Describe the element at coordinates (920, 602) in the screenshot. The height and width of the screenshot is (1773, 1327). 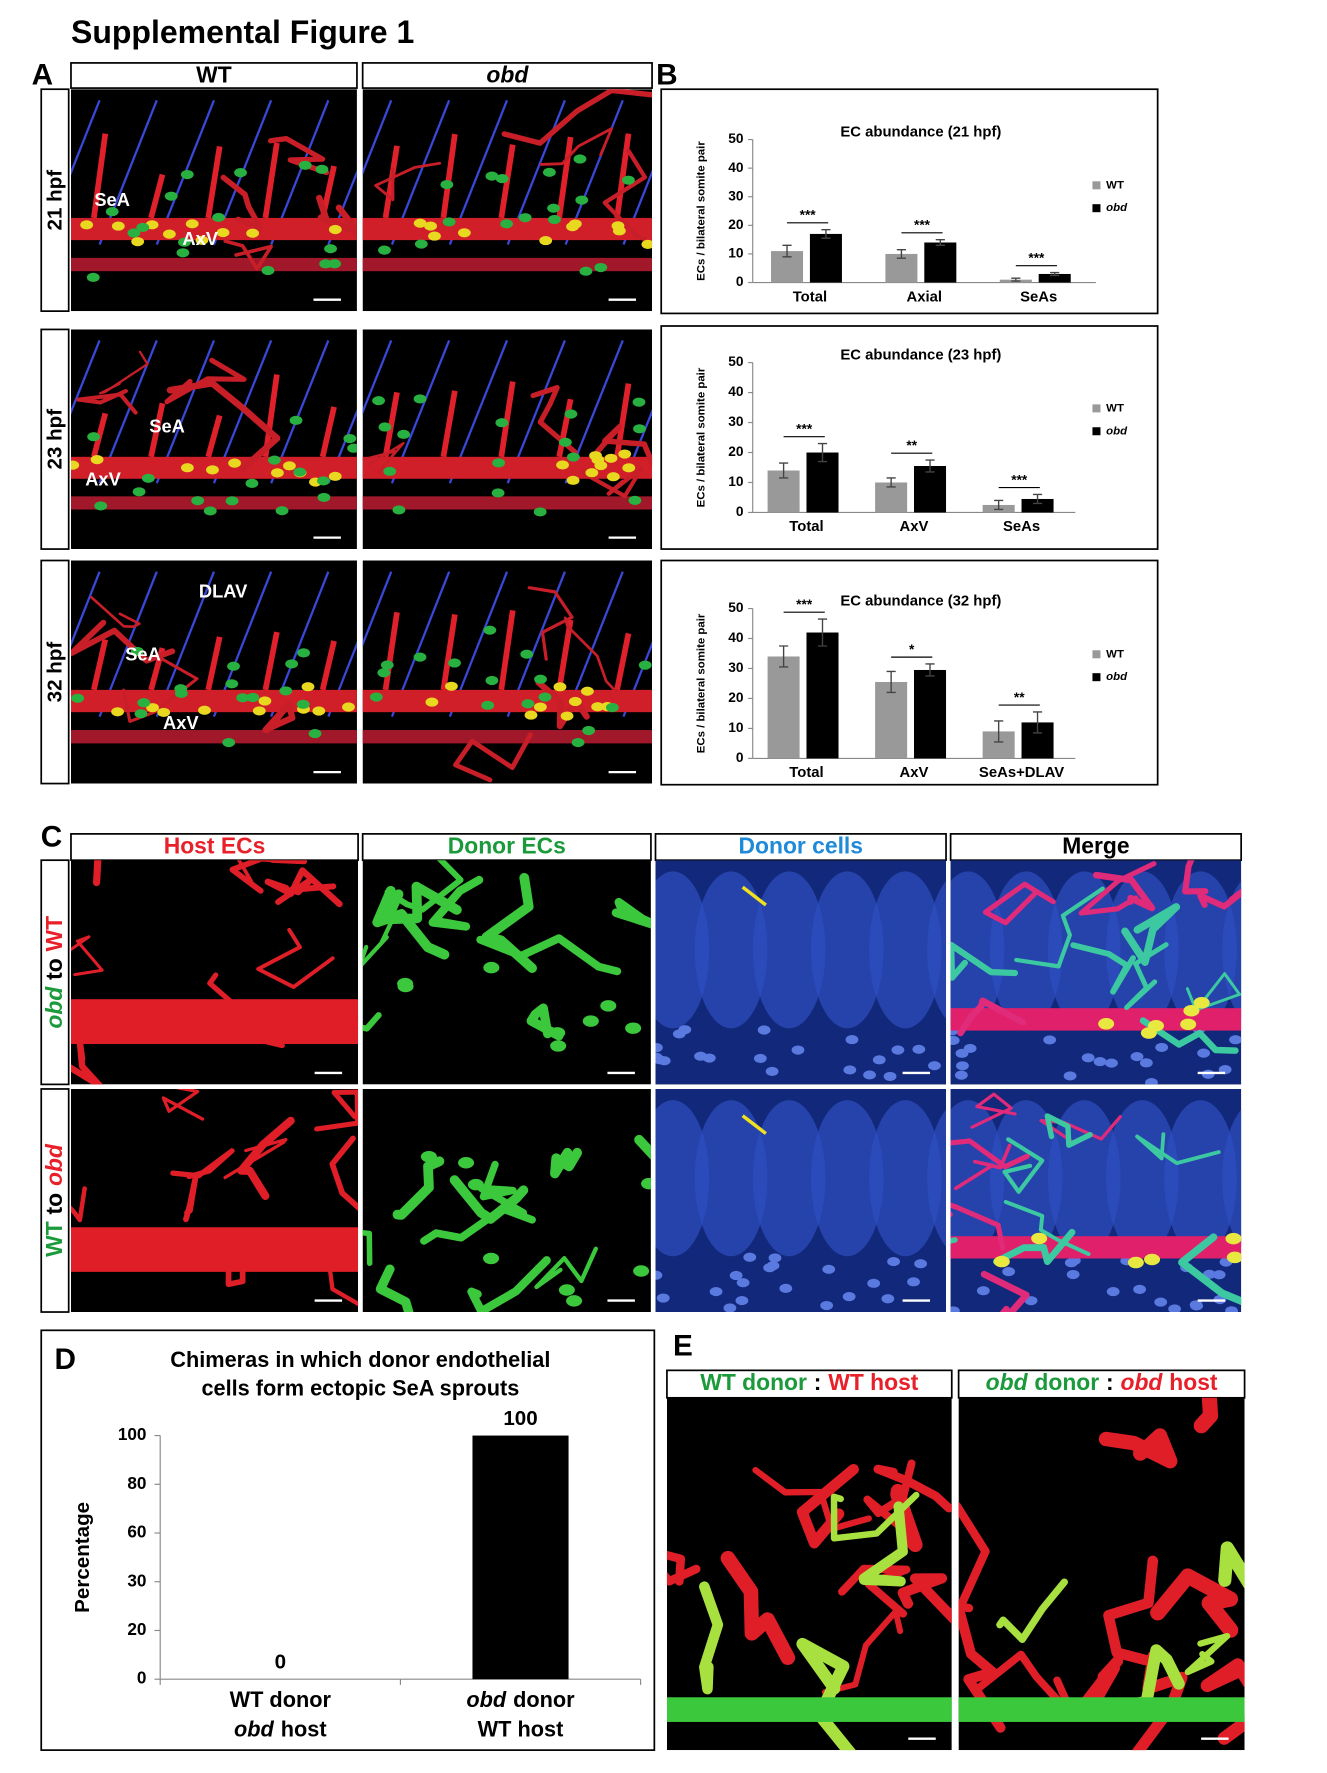
I see `chart-title: EC abundance (32 hpf)` at that location.